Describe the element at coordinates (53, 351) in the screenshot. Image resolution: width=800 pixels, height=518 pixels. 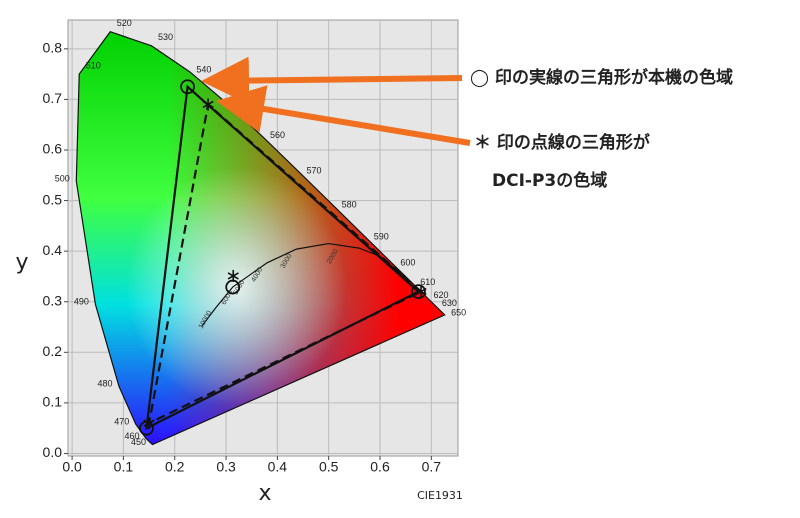
I see `y-tick-label: 0.2` at that location.